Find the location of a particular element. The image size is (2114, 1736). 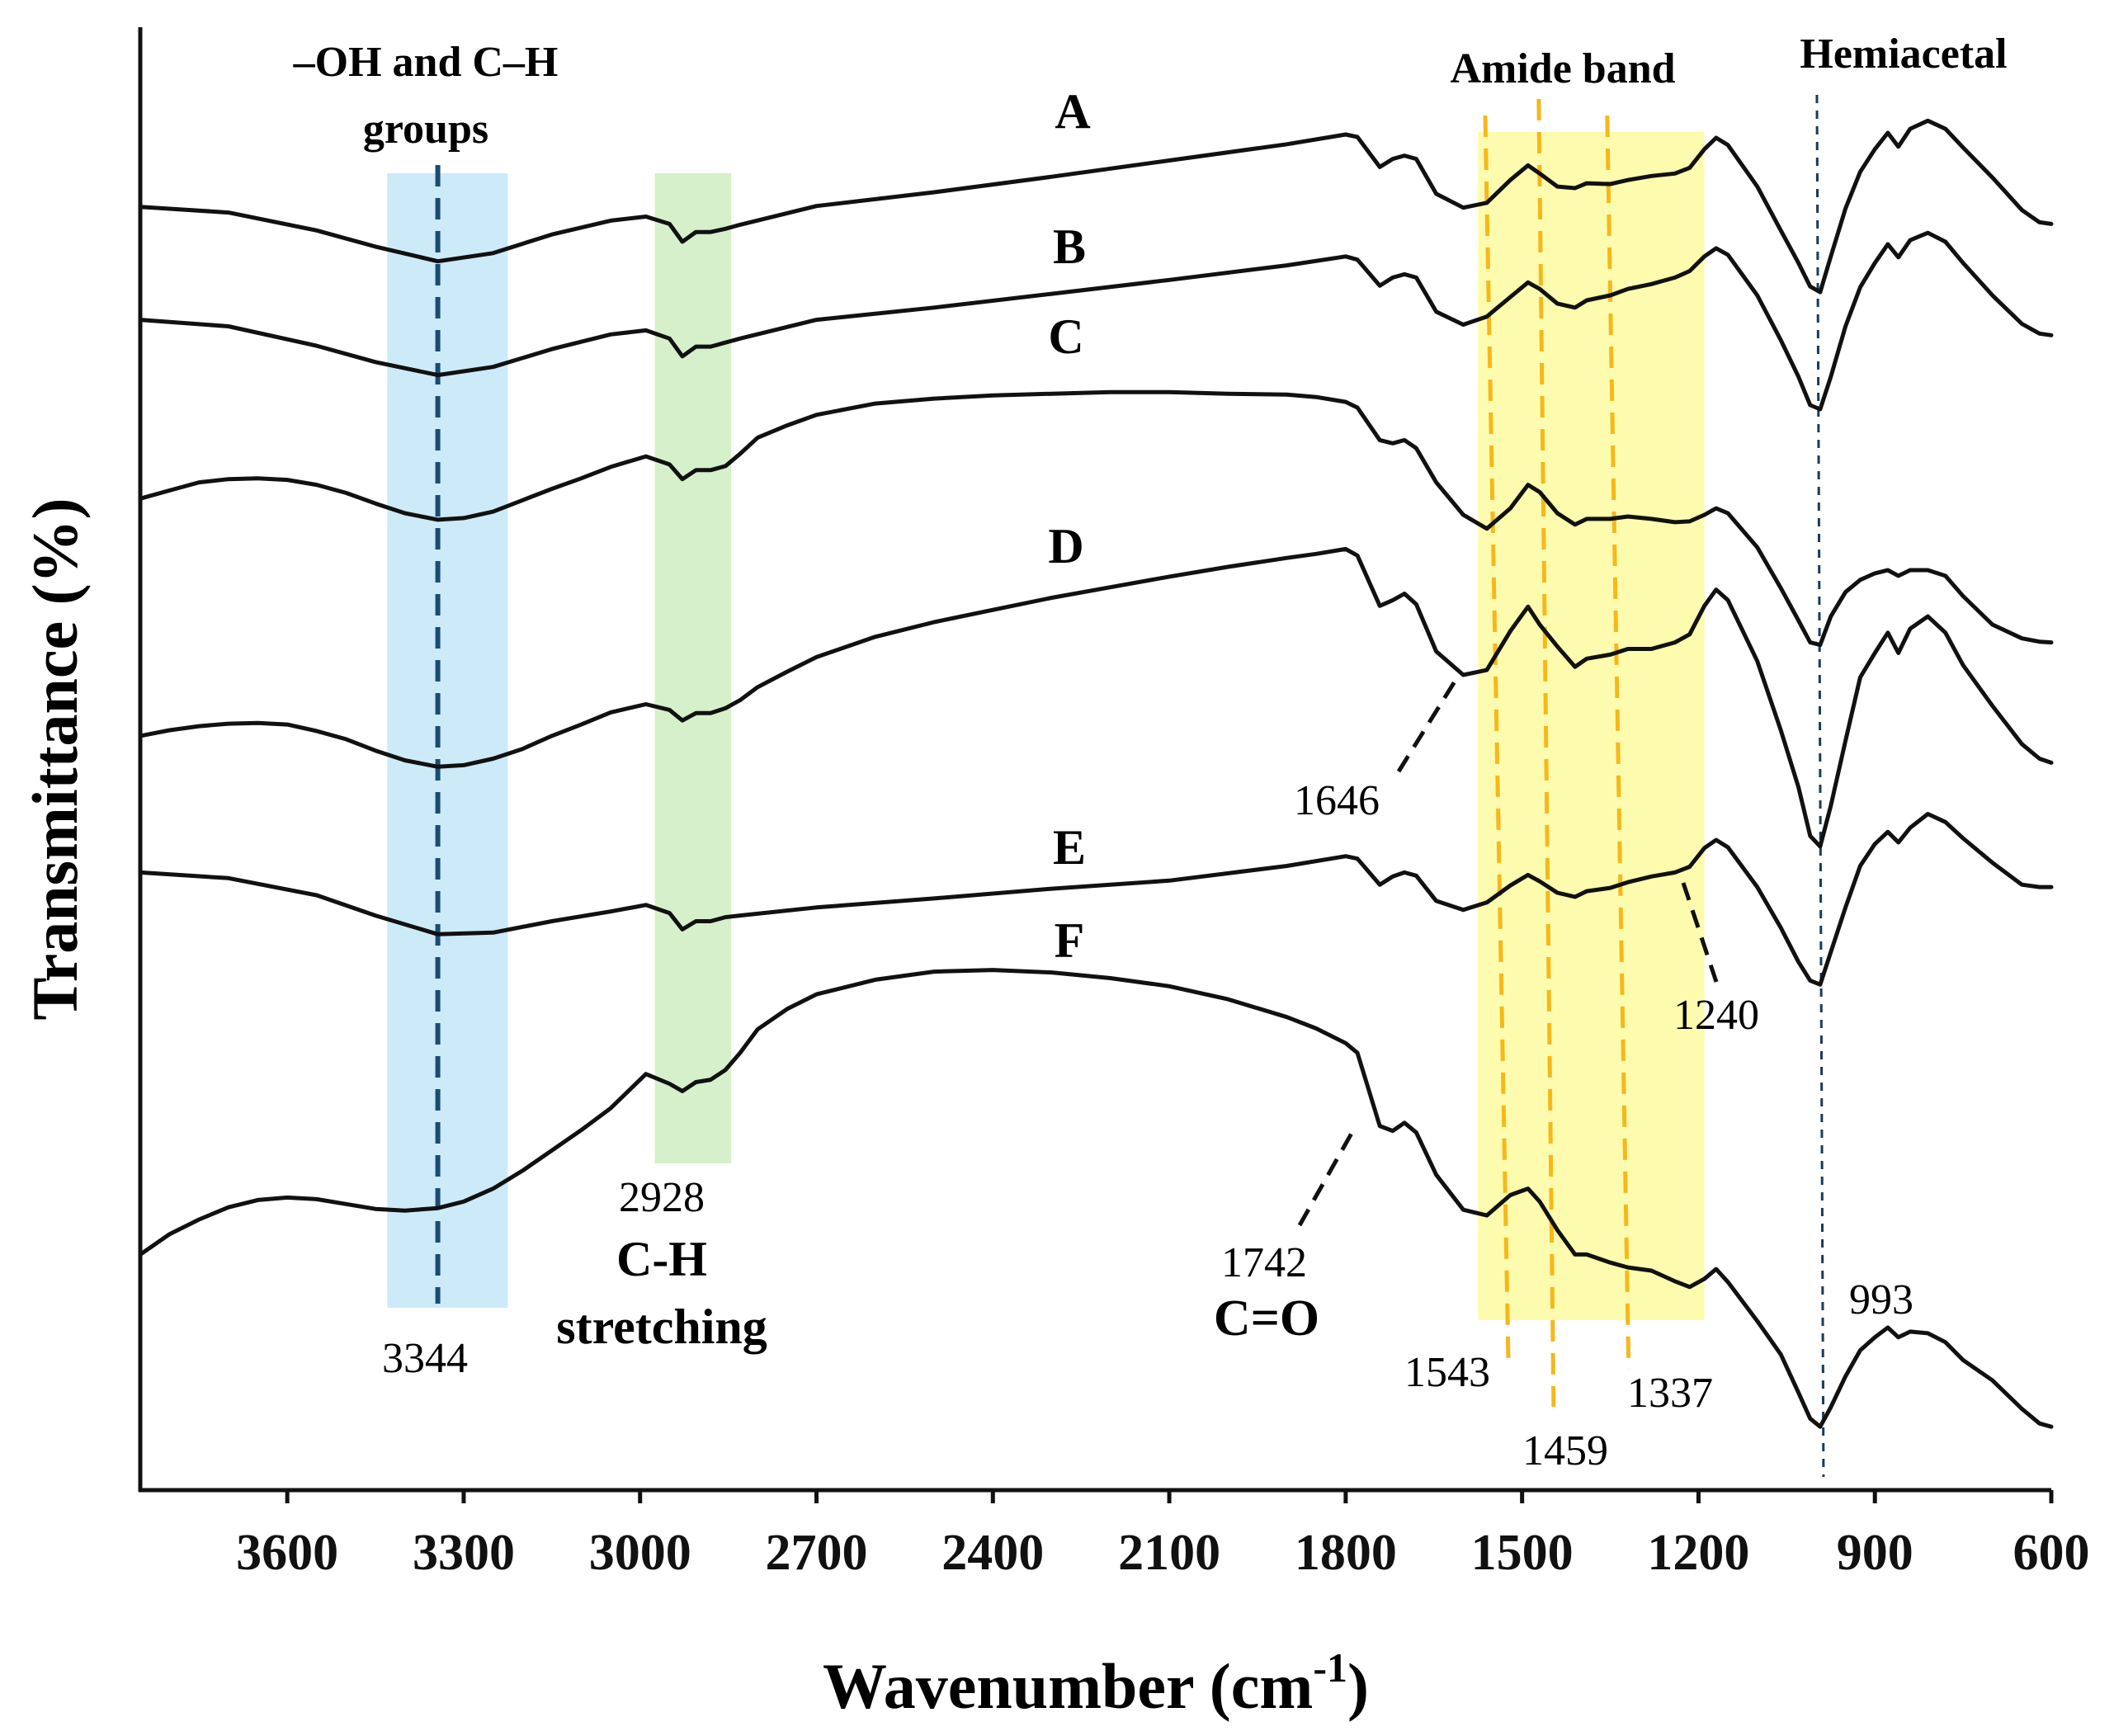

hemiacetal-label: Hemiacetal is located at coordinates (1903, 54).